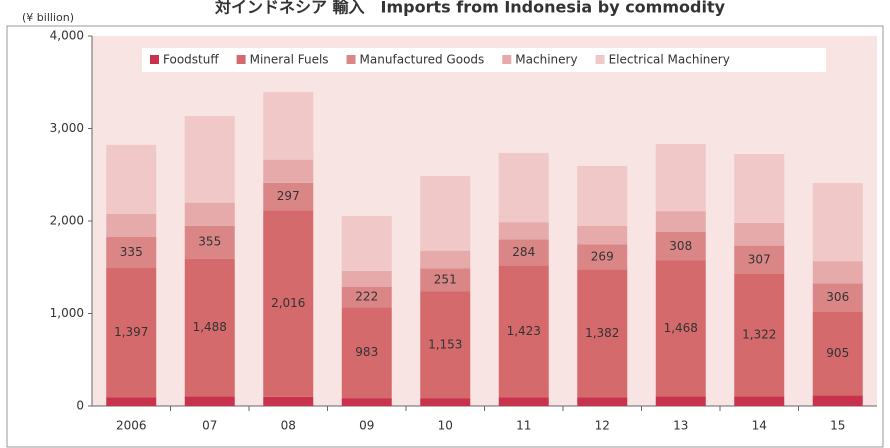 The width and height of the screenshot is (890, 448). Describe the element at coordinates (680, 426) in the screenshot. I see `x-tick-label: 13` at that location.